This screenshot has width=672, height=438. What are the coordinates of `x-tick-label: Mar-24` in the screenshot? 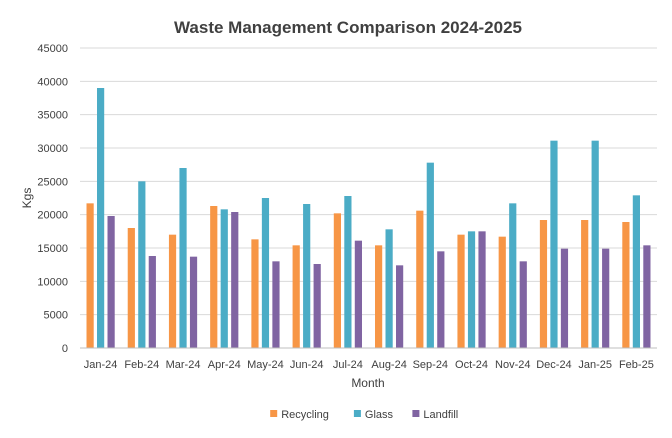 It's located at (183, 365).